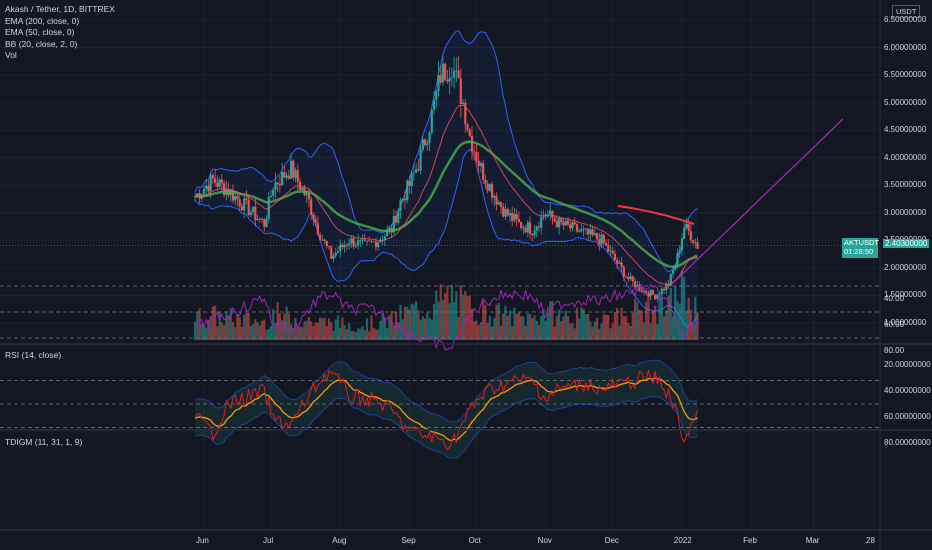 This screenshot has width=932, height=550. What do you see at coordinates (905, 295) in the screenshot?
I see `price-tick-label: 1.50000000` at bounding box center [905, 295].